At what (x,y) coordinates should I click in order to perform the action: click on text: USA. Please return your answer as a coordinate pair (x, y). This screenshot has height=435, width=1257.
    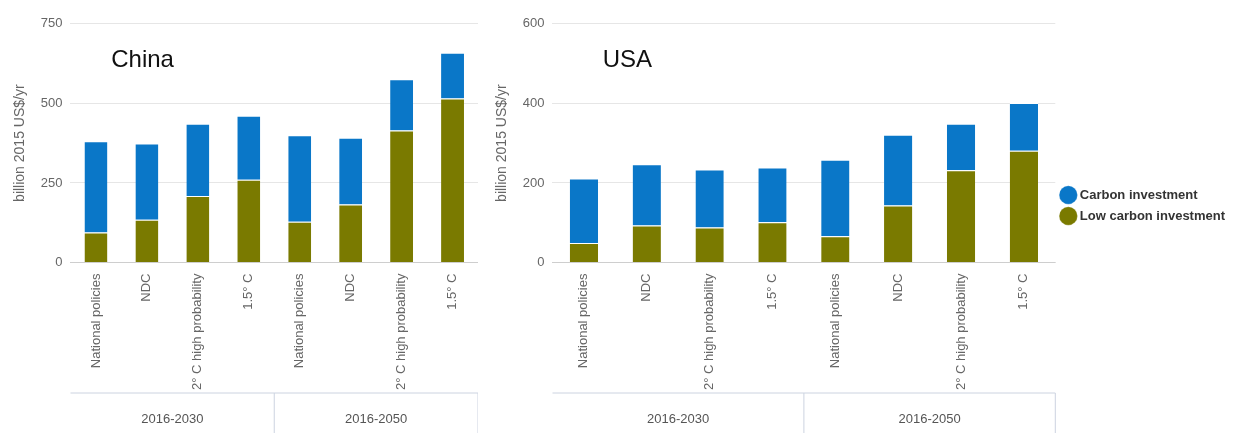
    Looking at the image, I should click on (627, 59).